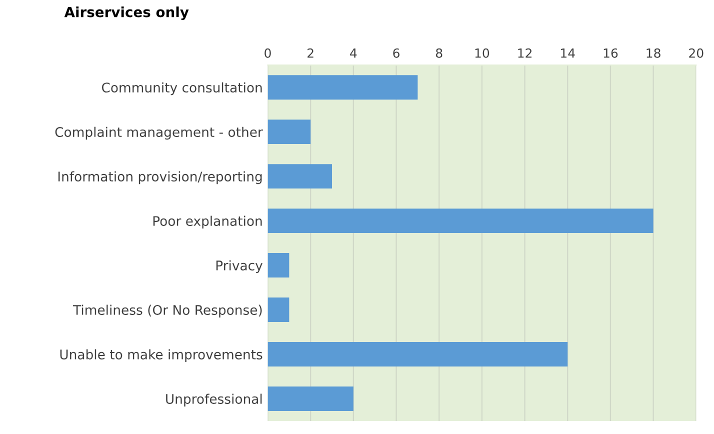  I want to click on x-tick-label: 10, so click(482, 53).